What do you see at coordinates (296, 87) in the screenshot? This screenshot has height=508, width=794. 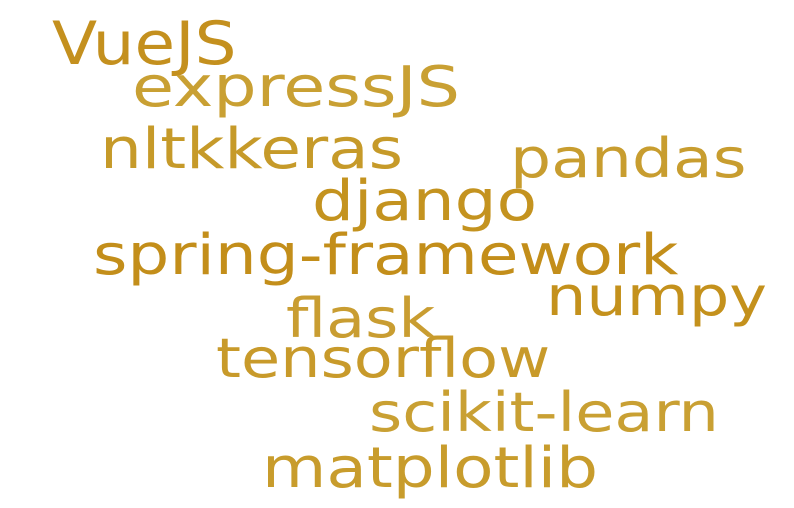 I see `word-expressjs: expressJS` at bounding box center [296, 87].